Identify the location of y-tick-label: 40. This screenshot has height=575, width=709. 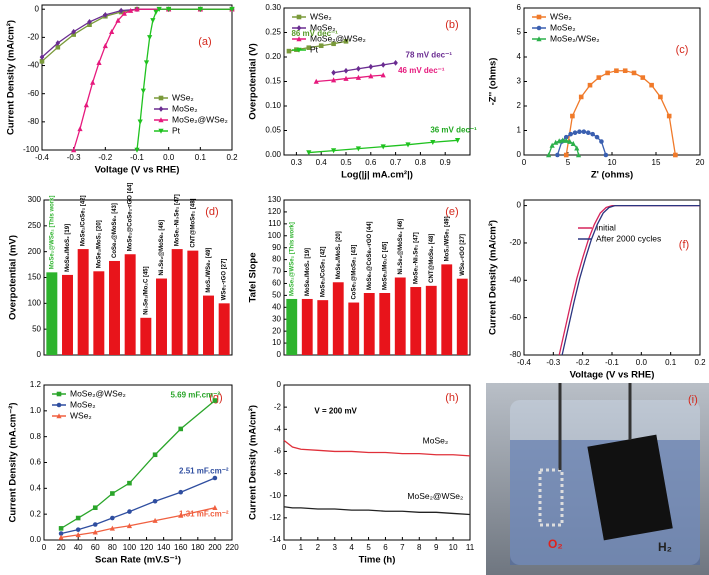
(276, 306).